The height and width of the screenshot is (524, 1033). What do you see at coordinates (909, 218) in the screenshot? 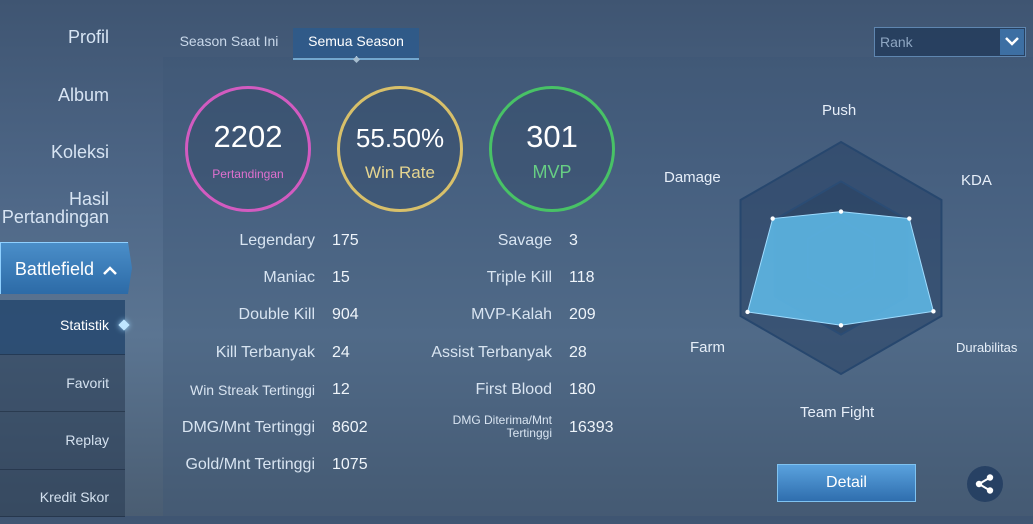
I see `radar-point-kda` at bounding box center [909, 218].